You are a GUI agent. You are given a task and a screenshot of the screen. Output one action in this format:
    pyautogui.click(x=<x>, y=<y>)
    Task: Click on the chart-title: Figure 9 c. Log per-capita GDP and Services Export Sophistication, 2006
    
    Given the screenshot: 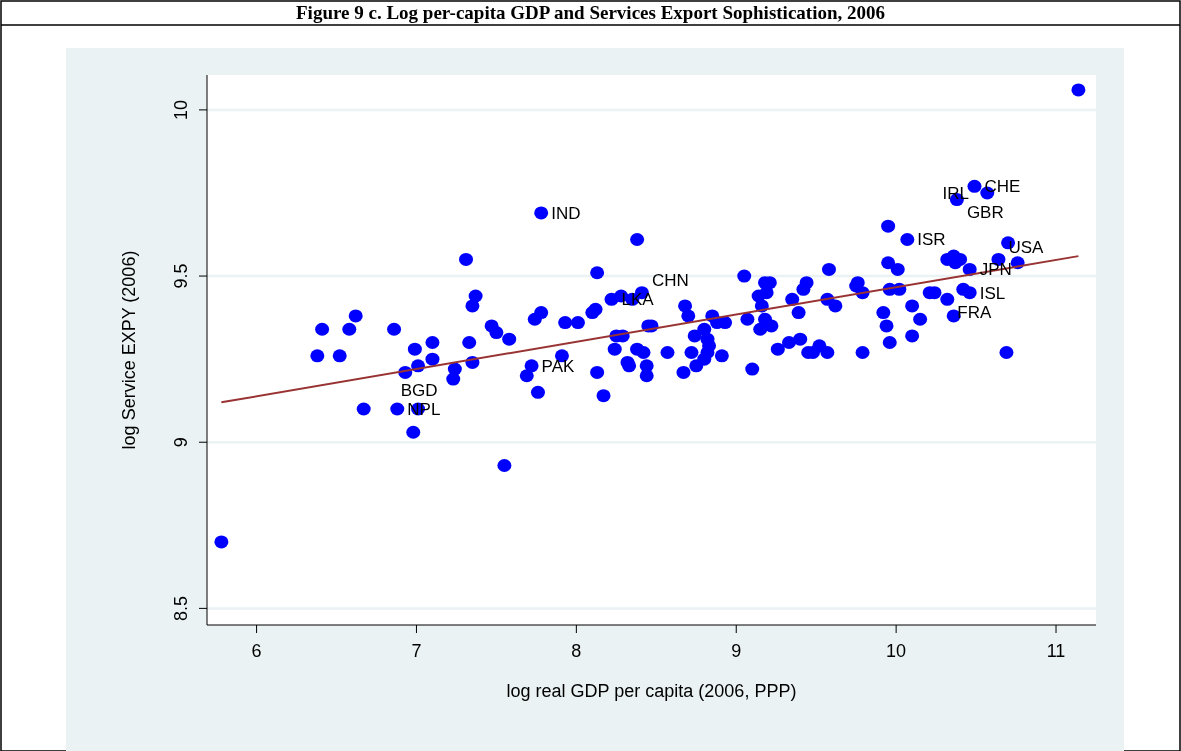 What is the action you would take?
    pyautogui.click(x=590, y=12)
    